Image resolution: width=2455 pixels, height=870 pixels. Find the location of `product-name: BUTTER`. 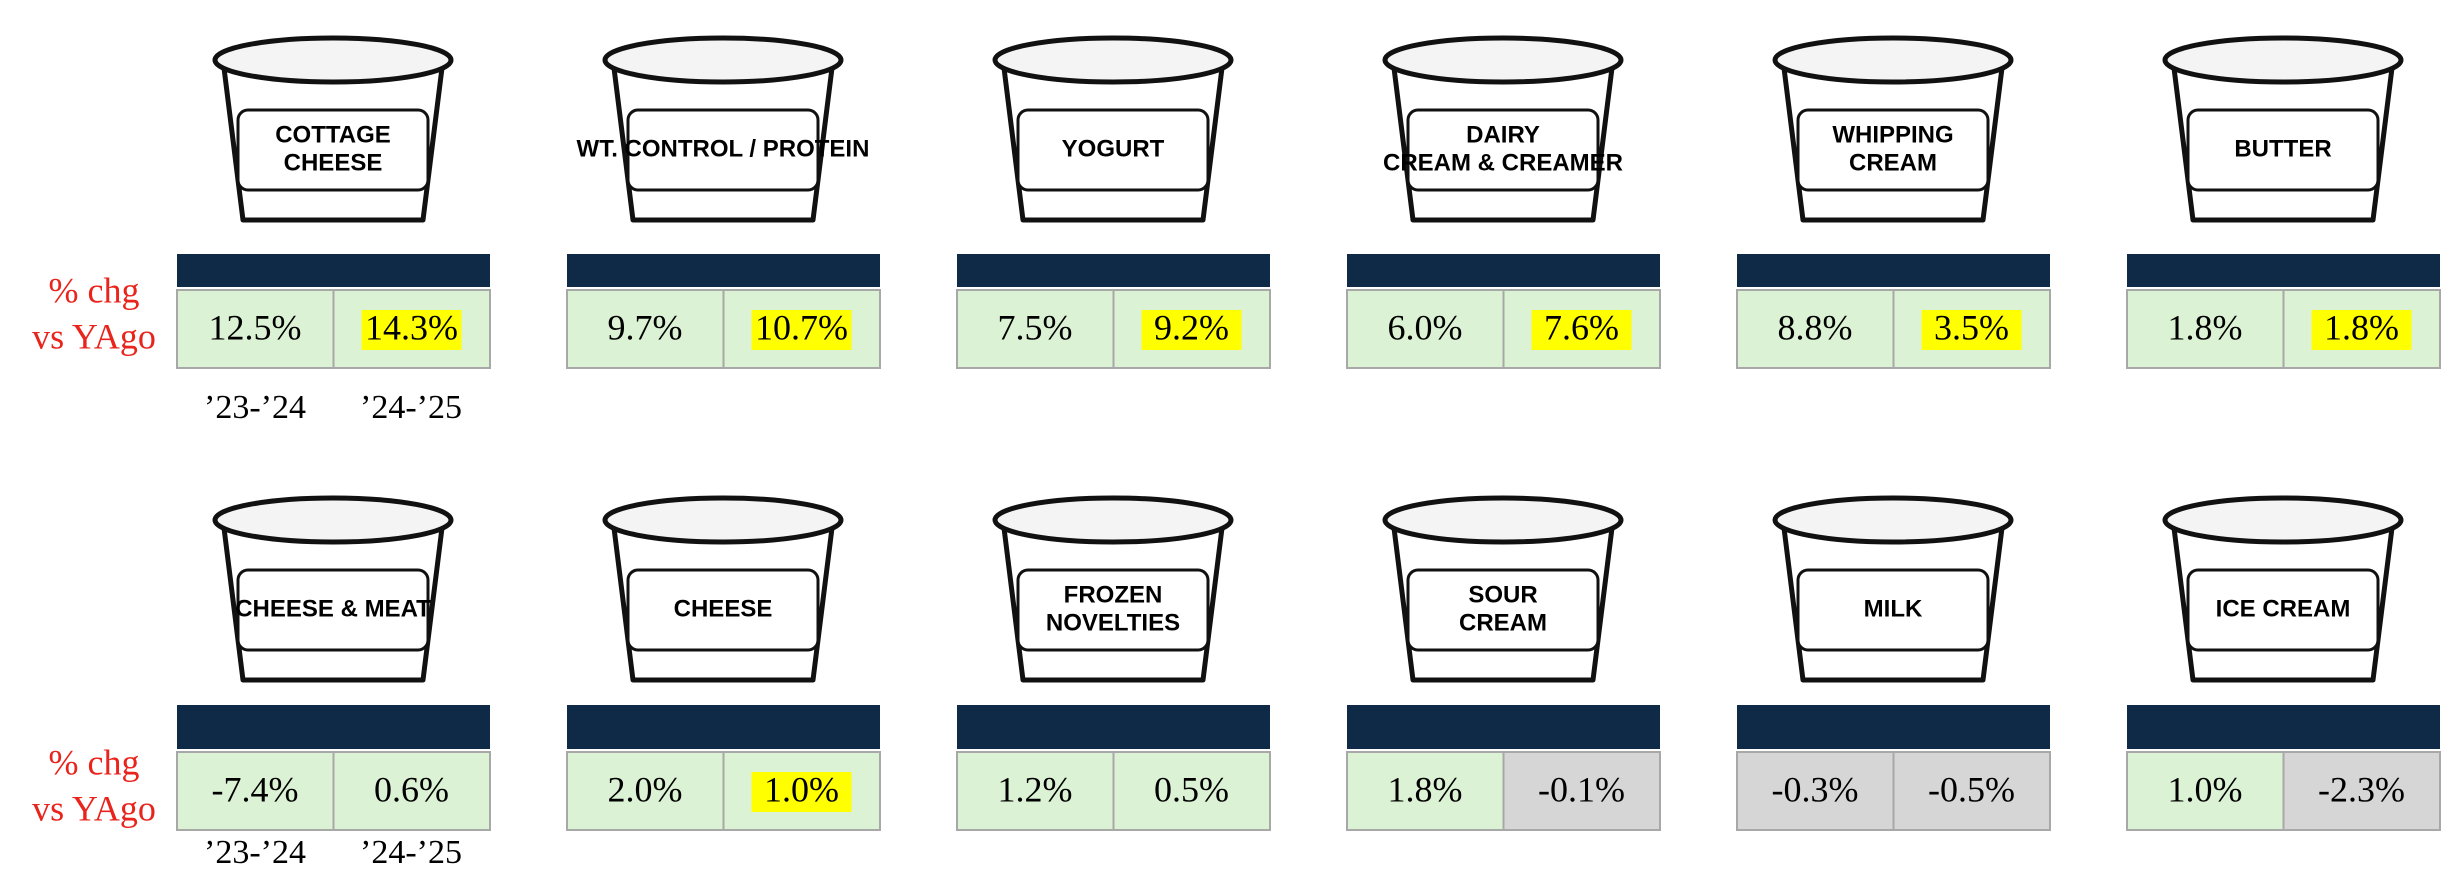

product-name: BUTTER is located at coordinates (2282, 148).